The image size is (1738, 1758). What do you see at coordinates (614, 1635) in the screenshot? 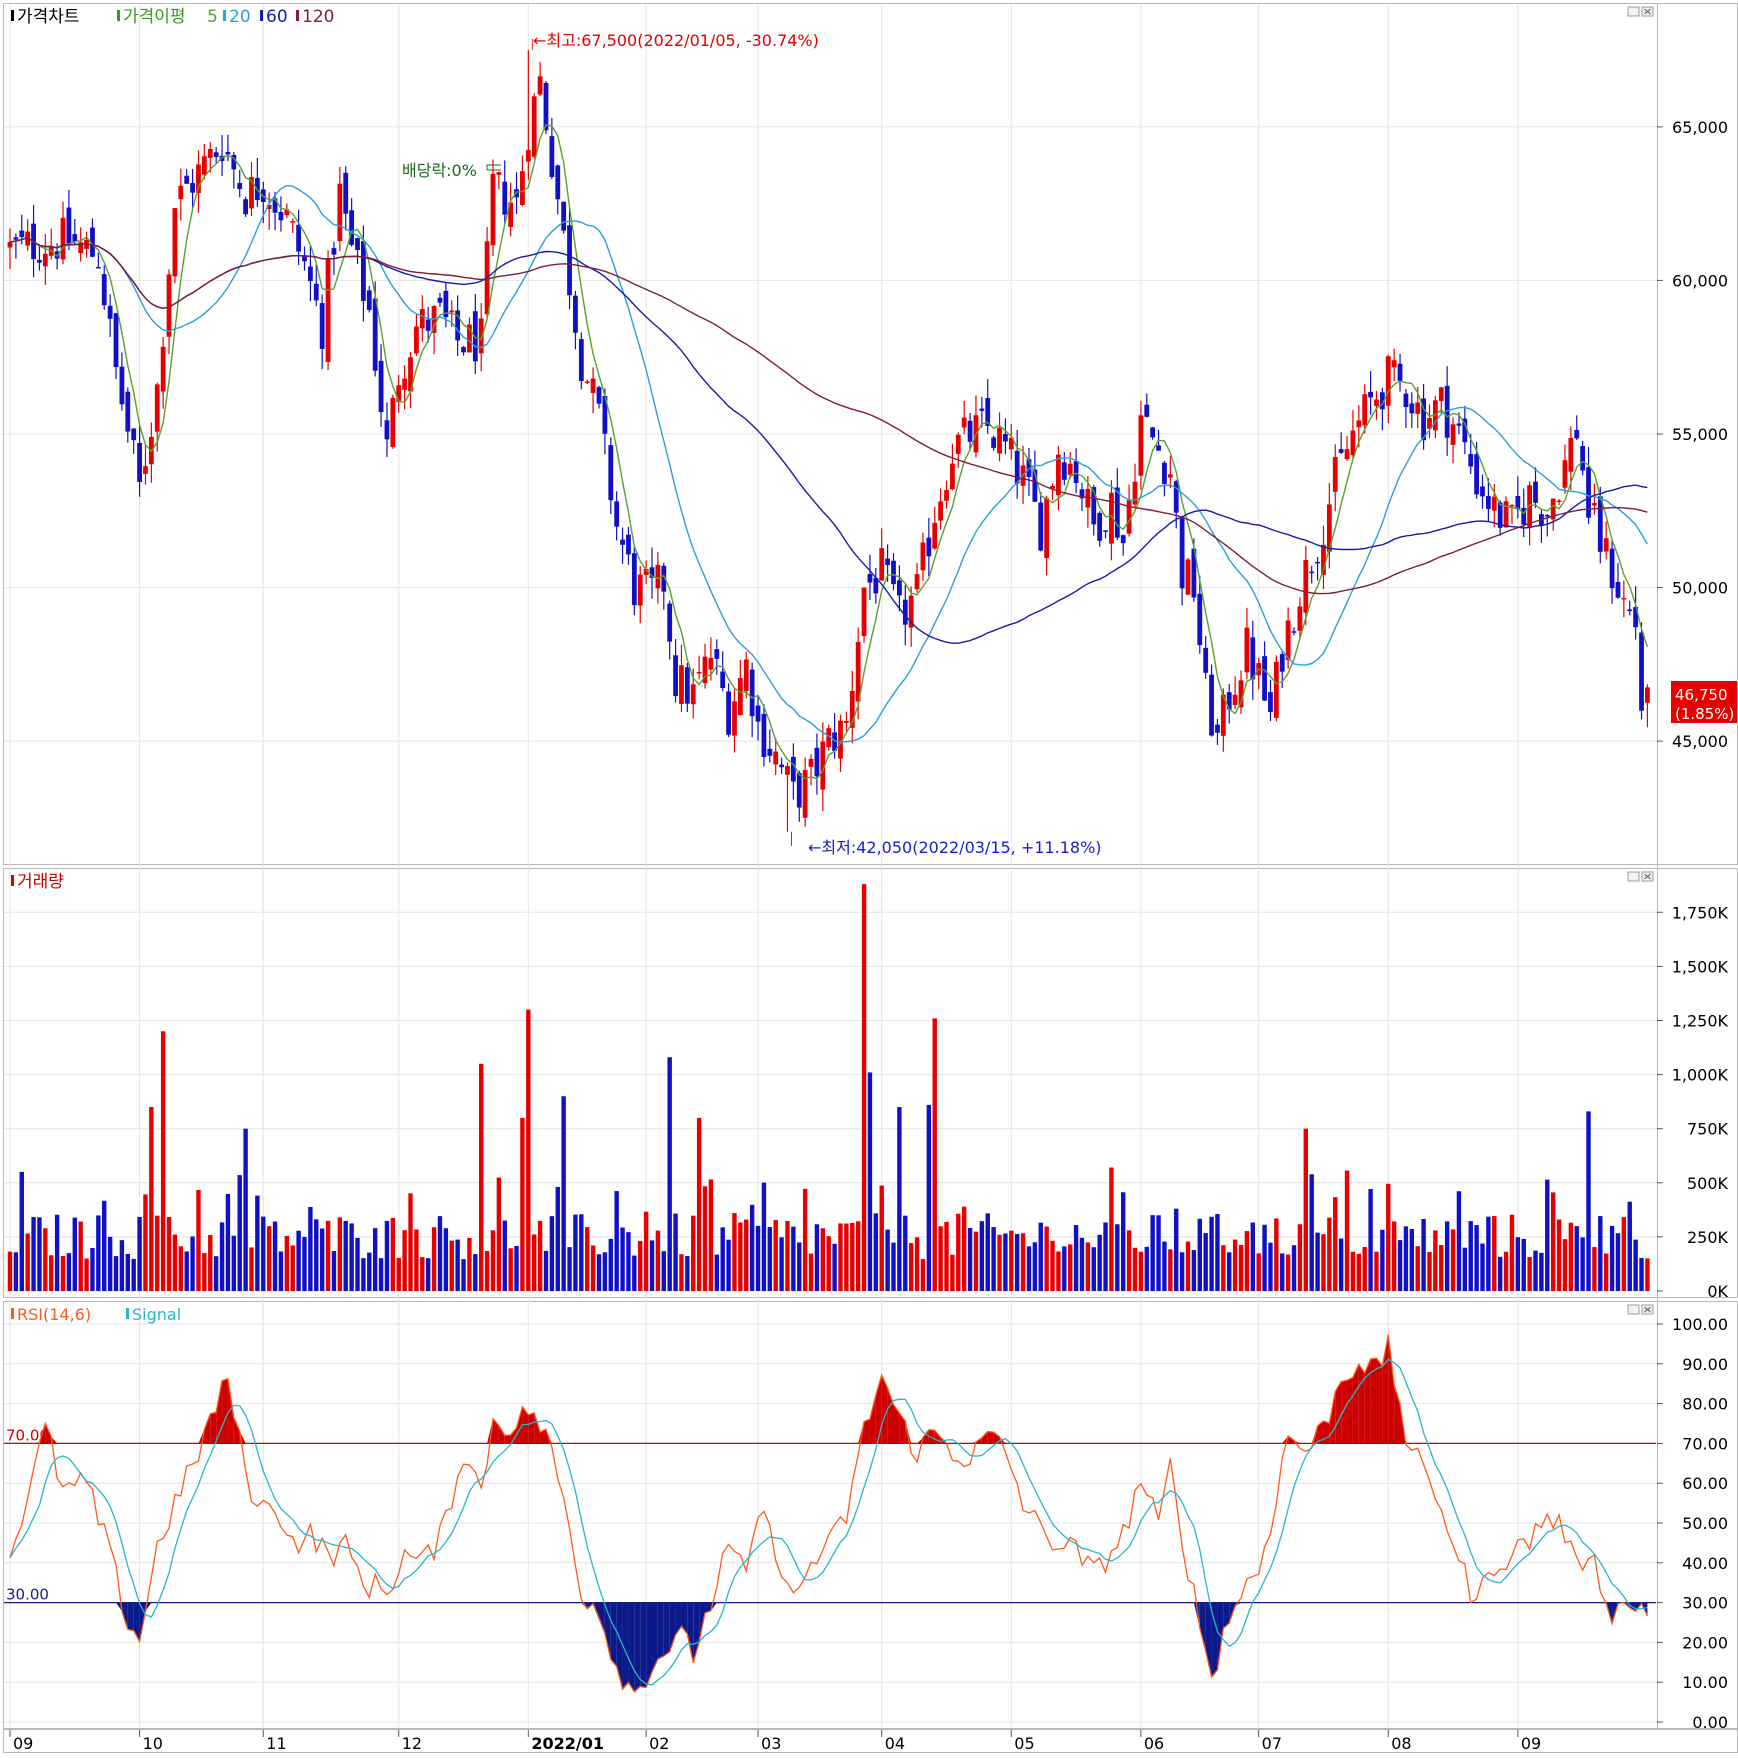
I see `rsi-oversold-fill` at bounding box center [614, 1635].